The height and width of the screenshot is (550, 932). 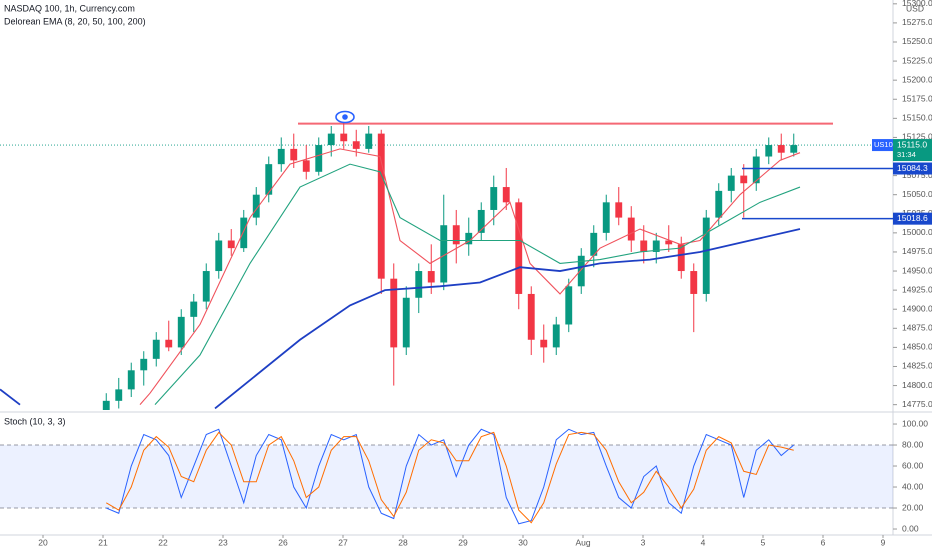 What do you see at coordinates (345, 117) in the screenshot?
I see `eye-icon` at bounding box center [345, 117].